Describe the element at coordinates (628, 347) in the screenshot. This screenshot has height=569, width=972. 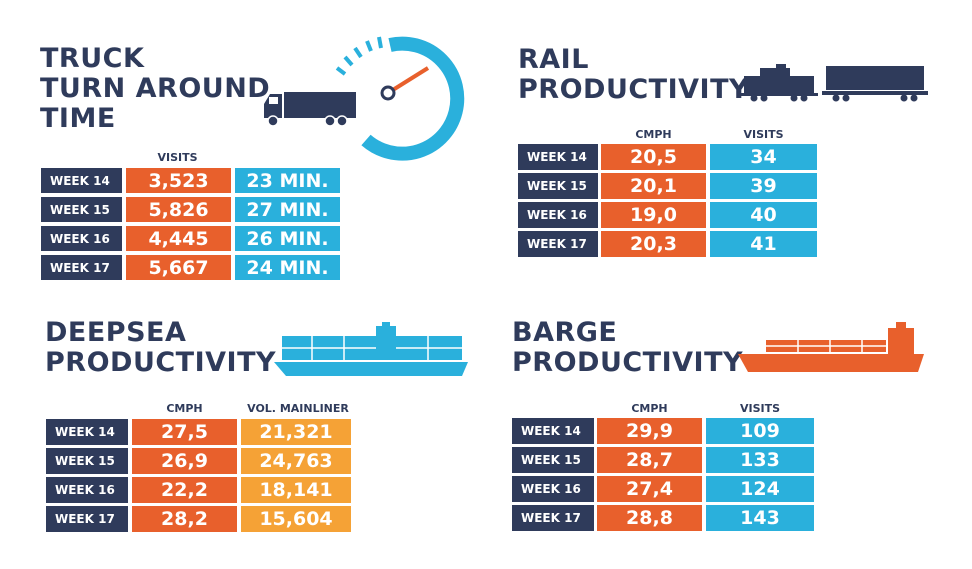
I see `barge-title: BARGE PRODUCTIVITY` at that location.